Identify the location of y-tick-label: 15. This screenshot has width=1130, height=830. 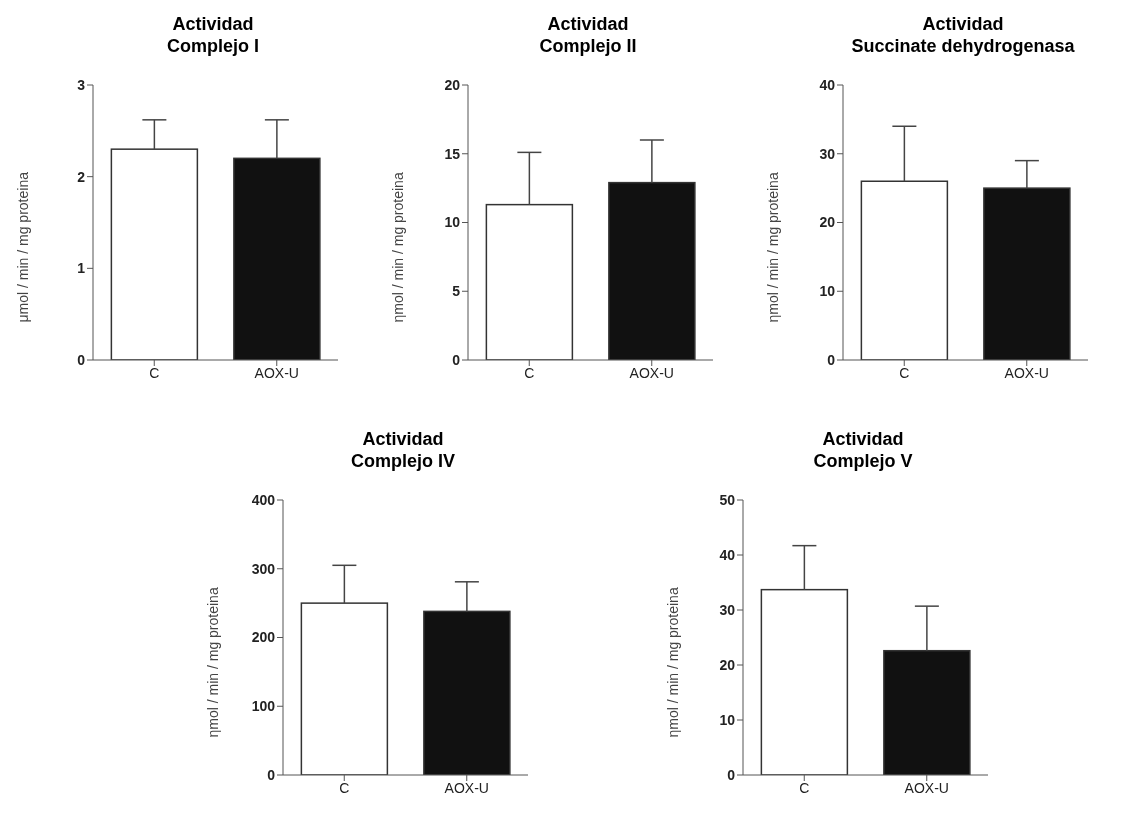
(452, 153).